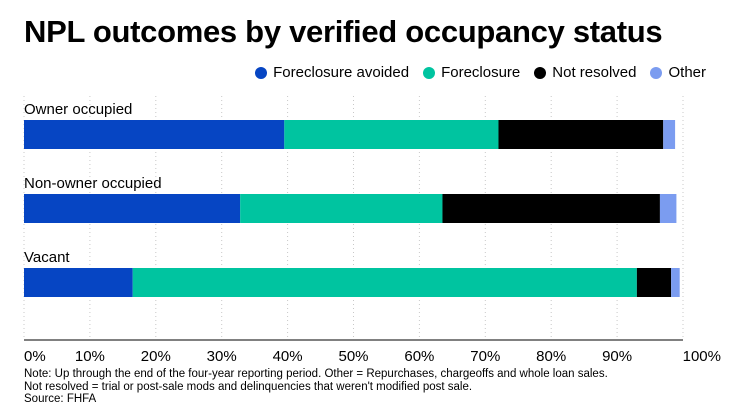 The width and height of the screenshot is (740, 416). I want to click on legend-item-not-resolved: Not resolved, so click(585, 72).